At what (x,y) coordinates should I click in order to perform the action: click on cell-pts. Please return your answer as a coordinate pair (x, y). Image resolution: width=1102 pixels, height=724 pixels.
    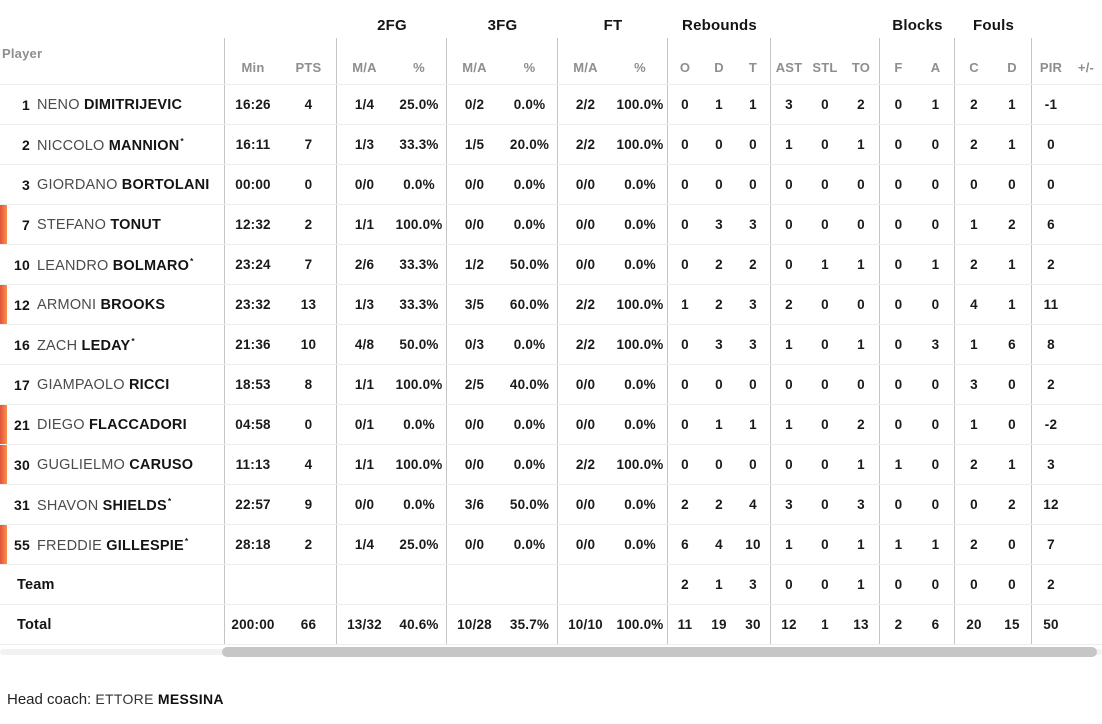
    Looking at the image, I should click on (309, 584).